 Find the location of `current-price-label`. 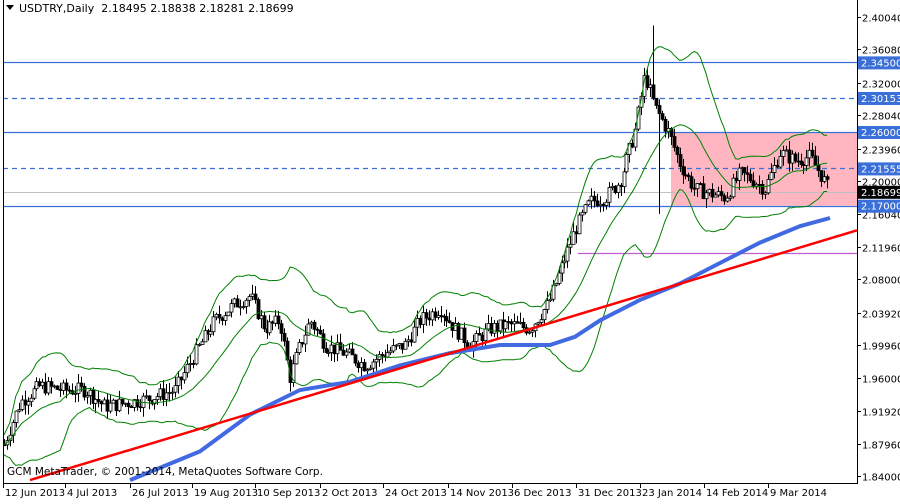

current-price-label is located at coordinates (879, 192).